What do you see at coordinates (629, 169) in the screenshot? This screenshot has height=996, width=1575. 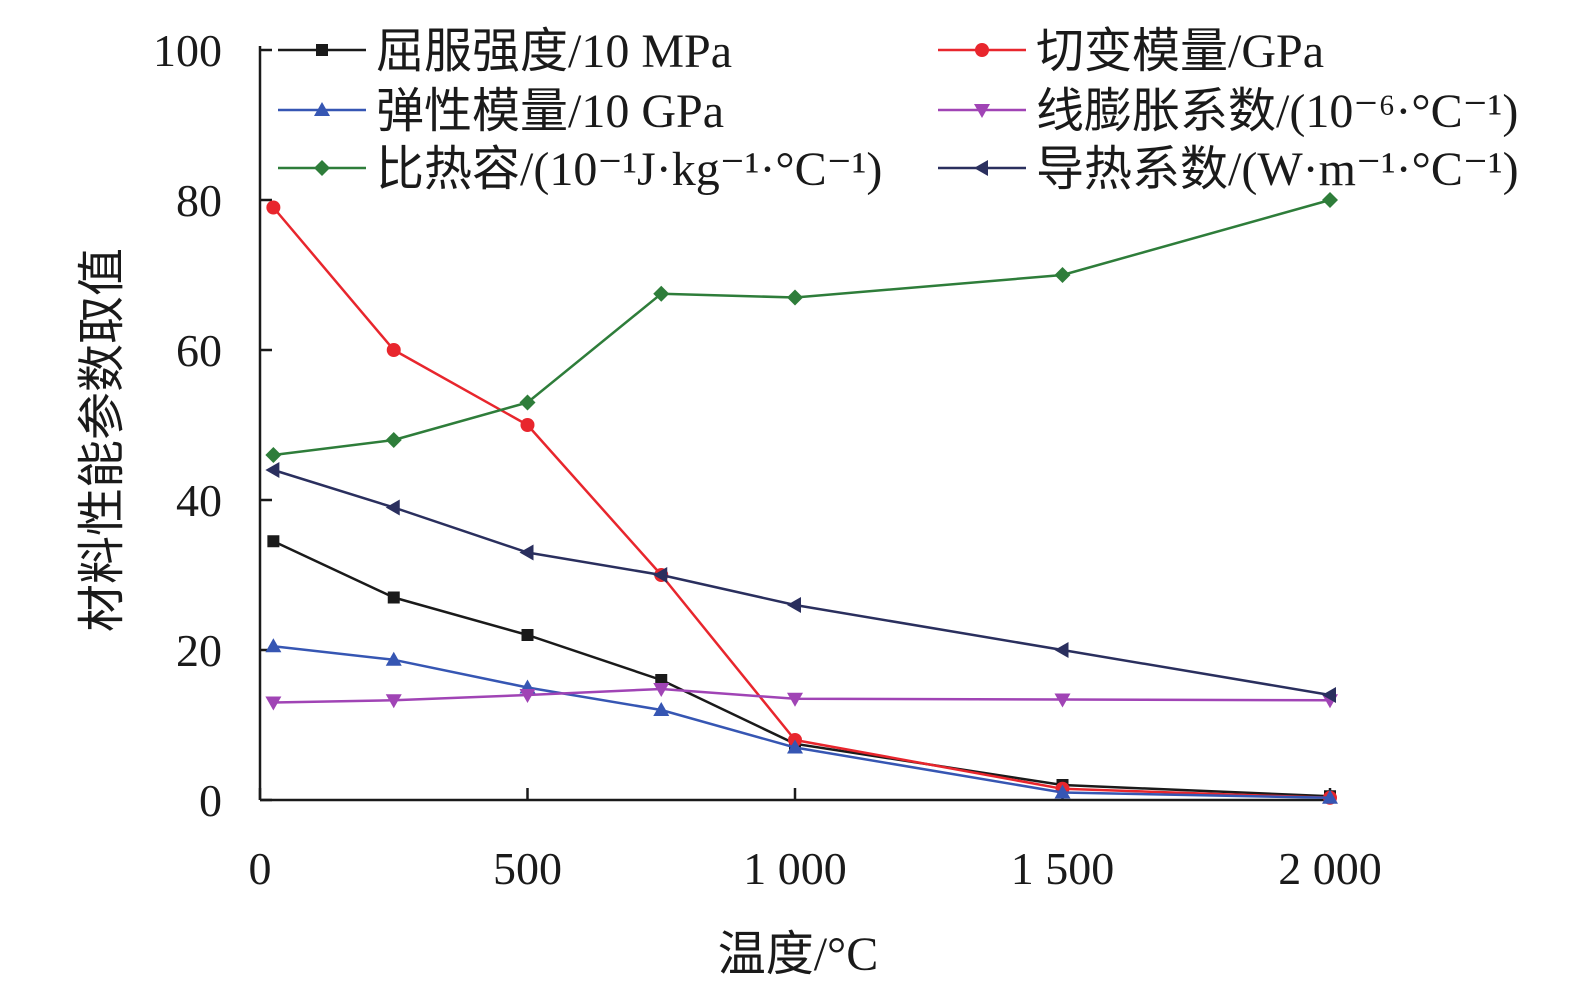 I see `legend-label: 比热容/(10⁻¹J·kg⁻¹·°C⁻¹)` at bounding box center [629, 169].